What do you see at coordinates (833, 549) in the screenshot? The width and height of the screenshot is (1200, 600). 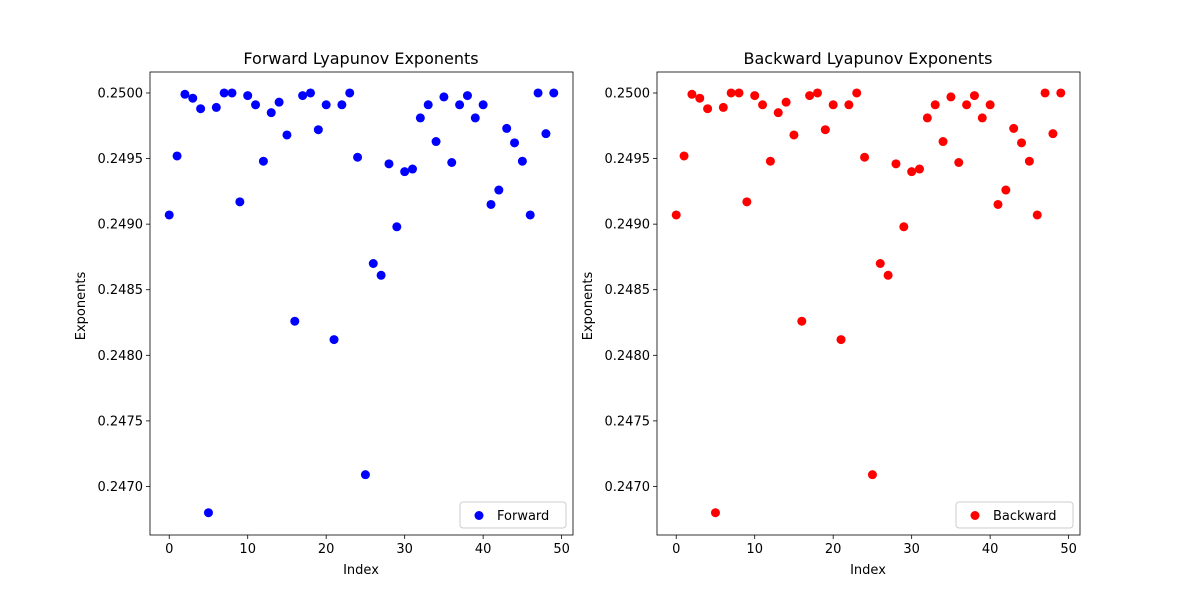 I see `backward-x-tick-label: 20` at bounding box center [833, 549].